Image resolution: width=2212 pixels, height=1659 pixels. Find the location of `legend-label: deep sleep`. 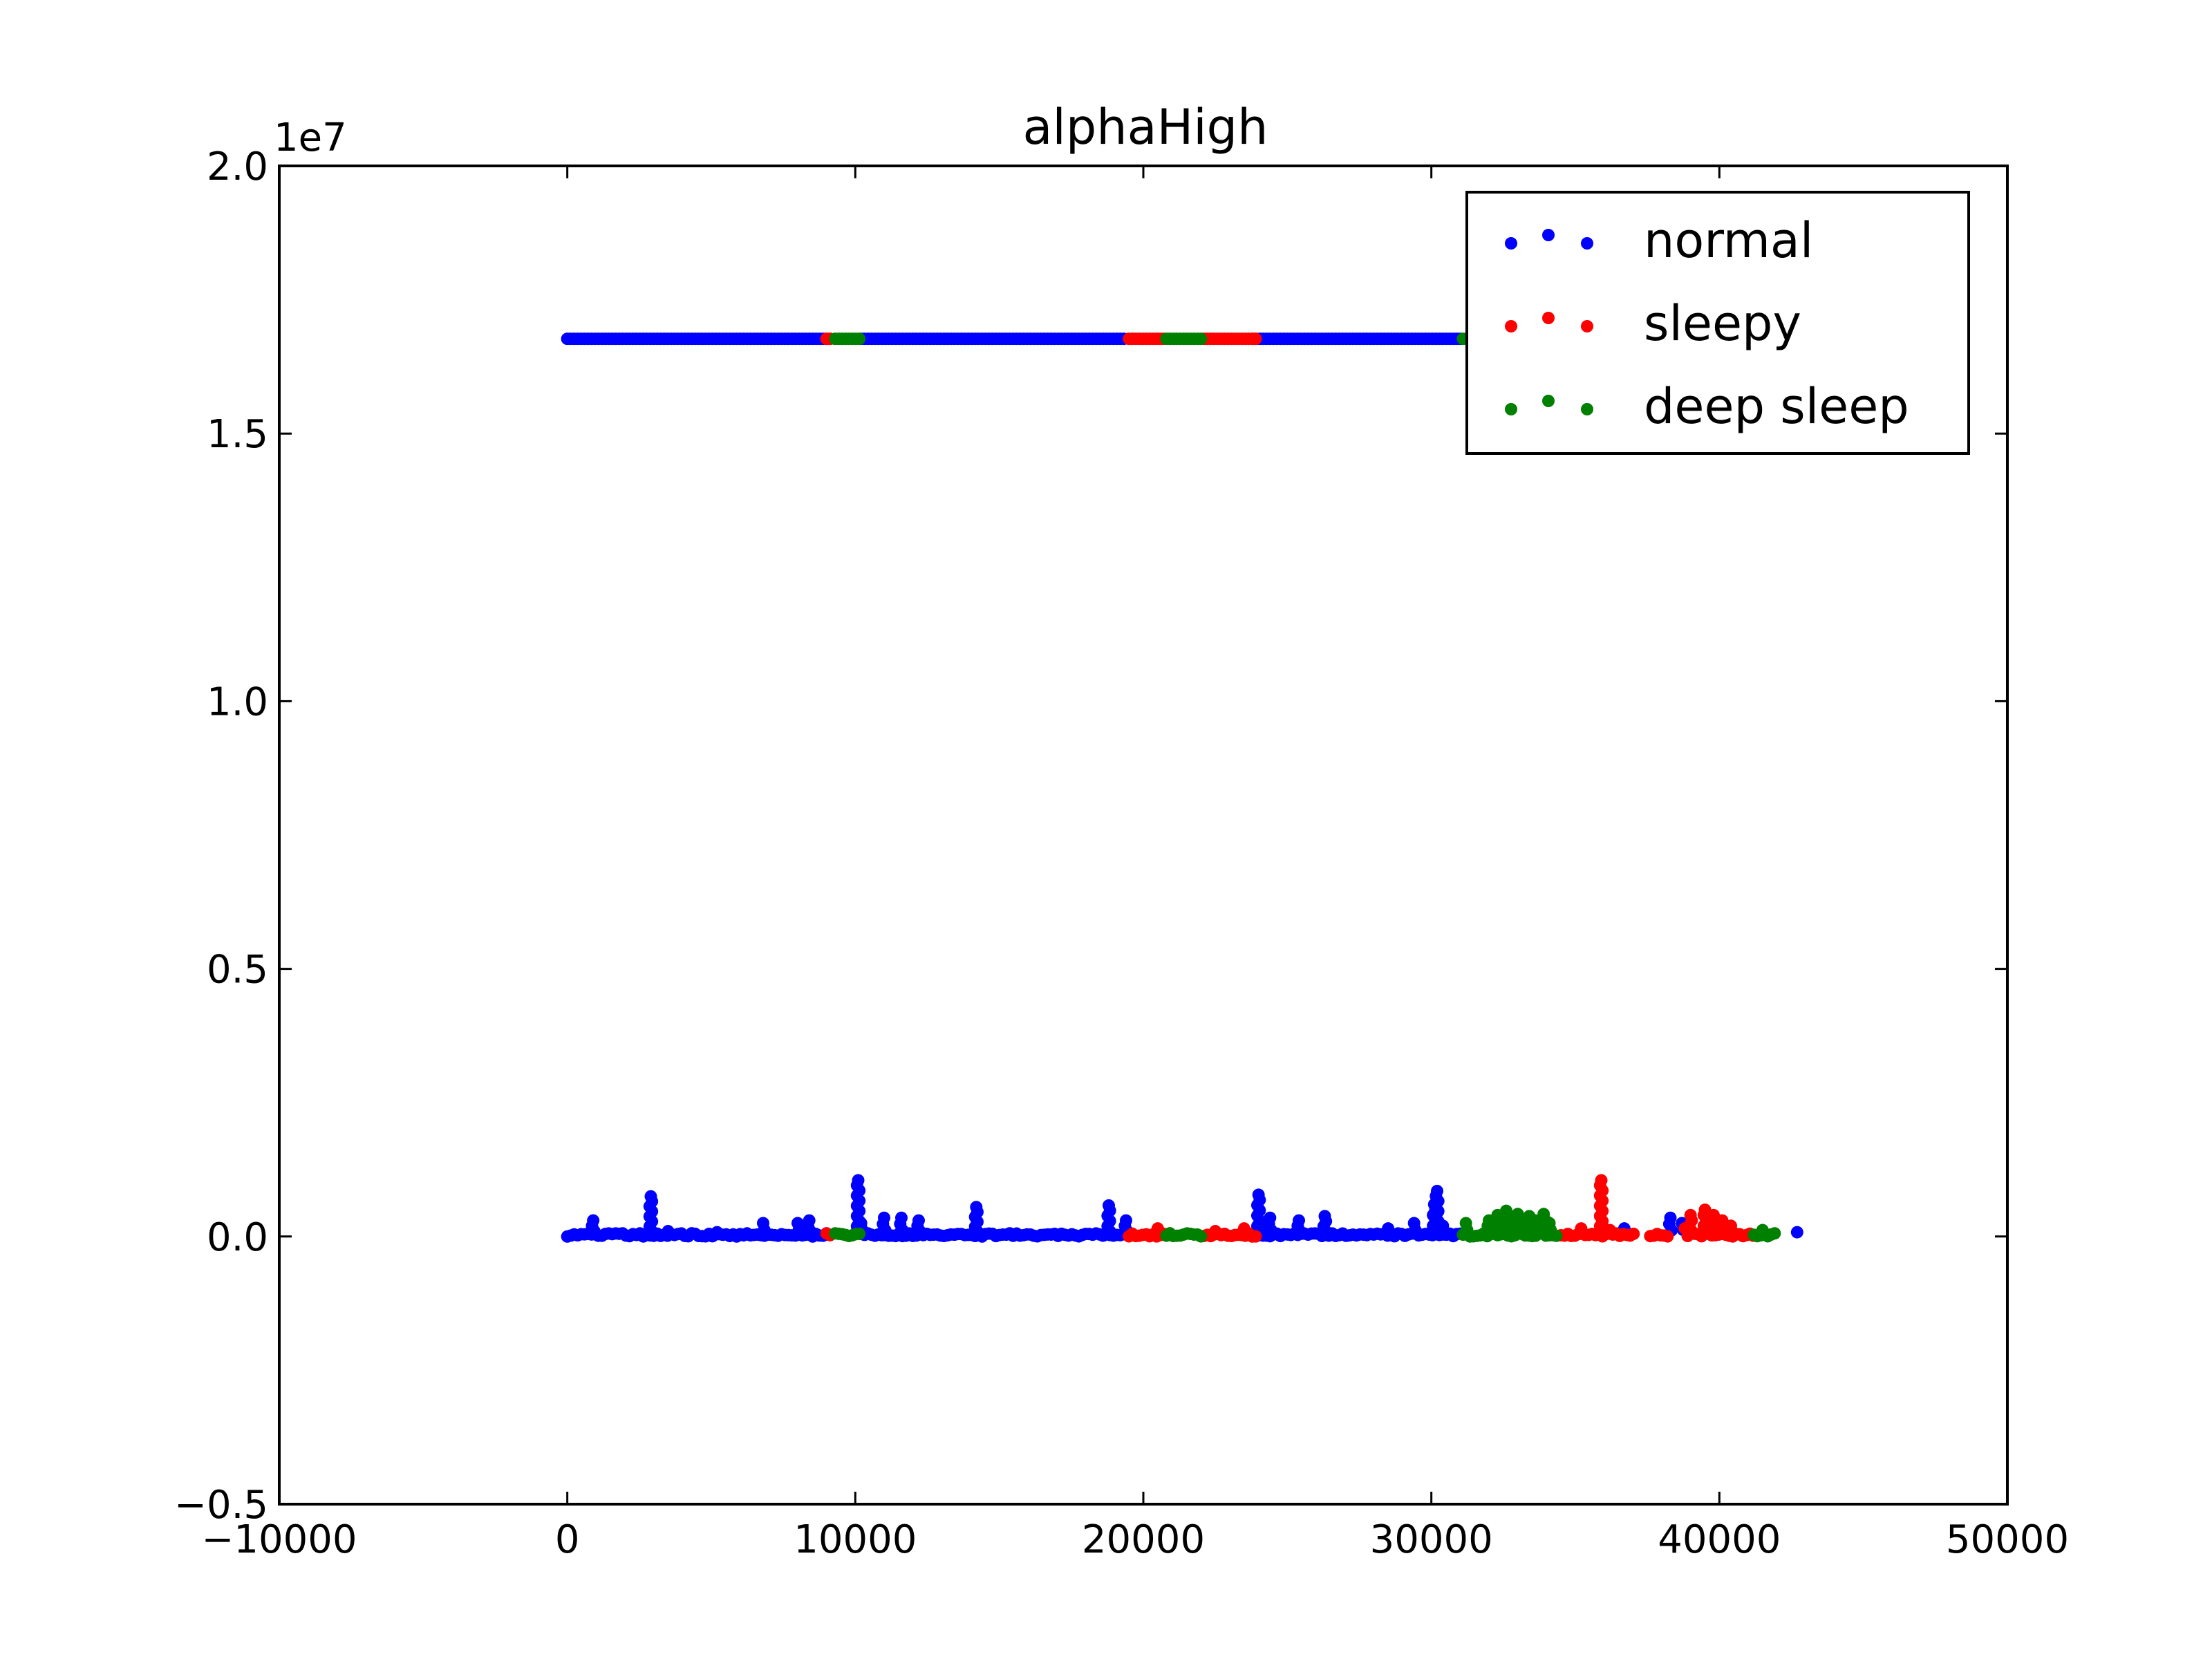

legend-label: deep sleep is located at coordinates (1776, 406).